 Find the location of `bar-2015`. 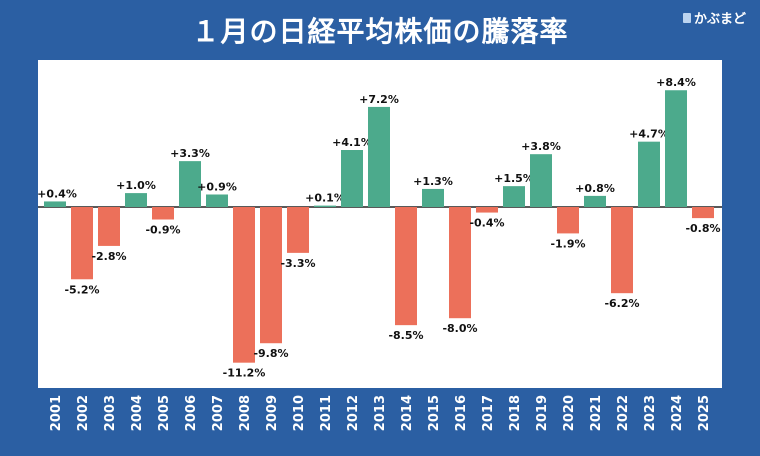

bar-2015 is located at coordinates (433, 197).